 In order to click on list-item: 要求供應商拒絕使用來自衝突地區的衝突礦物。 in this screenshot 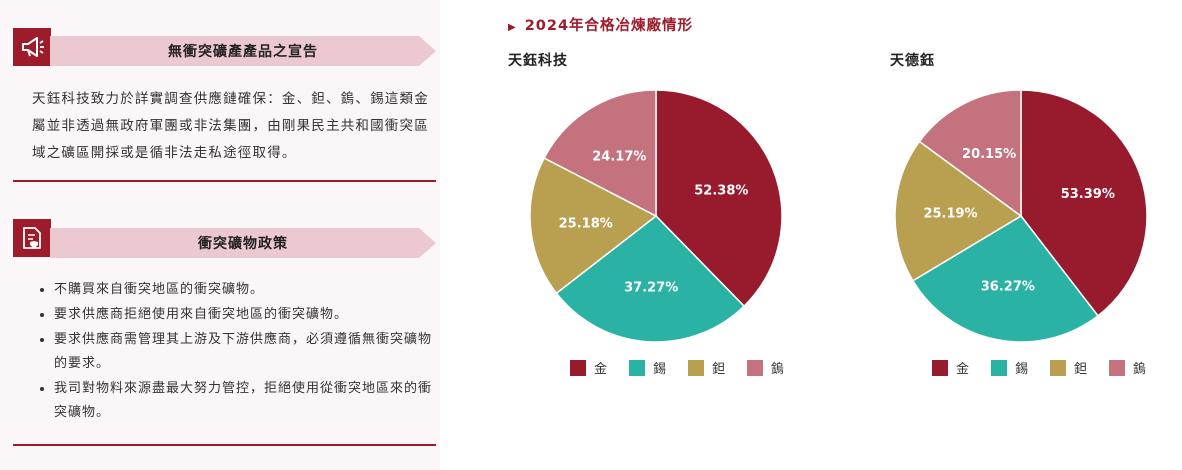, I will do `click(244, 315)`.